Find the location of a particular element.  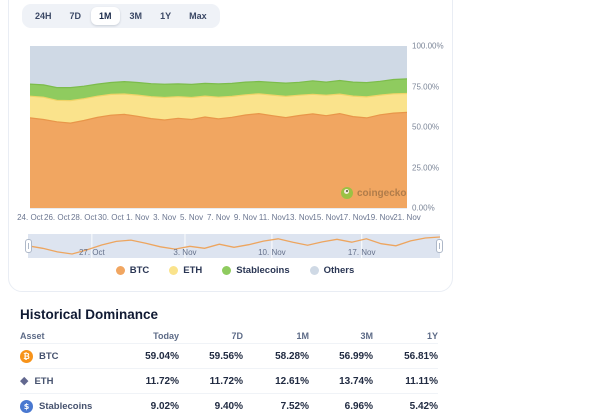

asset-cell-btc: ₿ BTC is located at coordinates (67, 356).